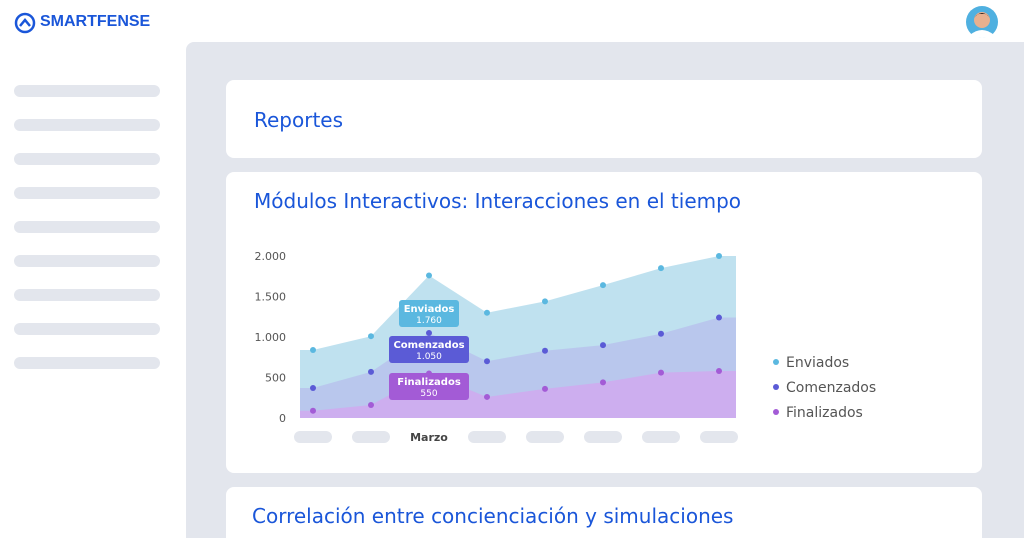  Describe the element at coordinates (282, 418) in the screenshot. I see `y-tick-label: 0` at that location.